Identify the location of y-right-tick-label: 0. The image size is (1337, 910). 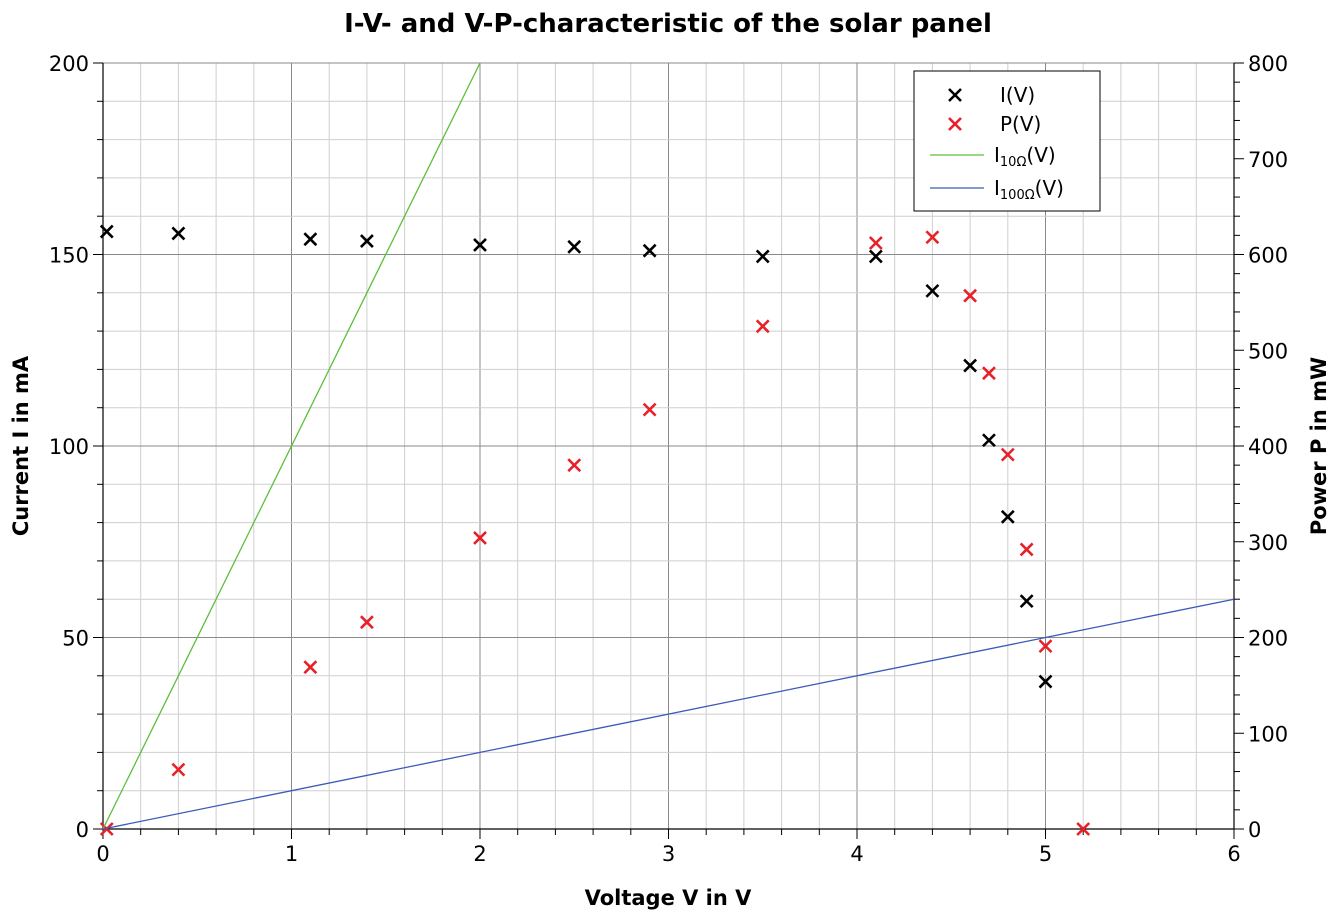
(1254, 830).